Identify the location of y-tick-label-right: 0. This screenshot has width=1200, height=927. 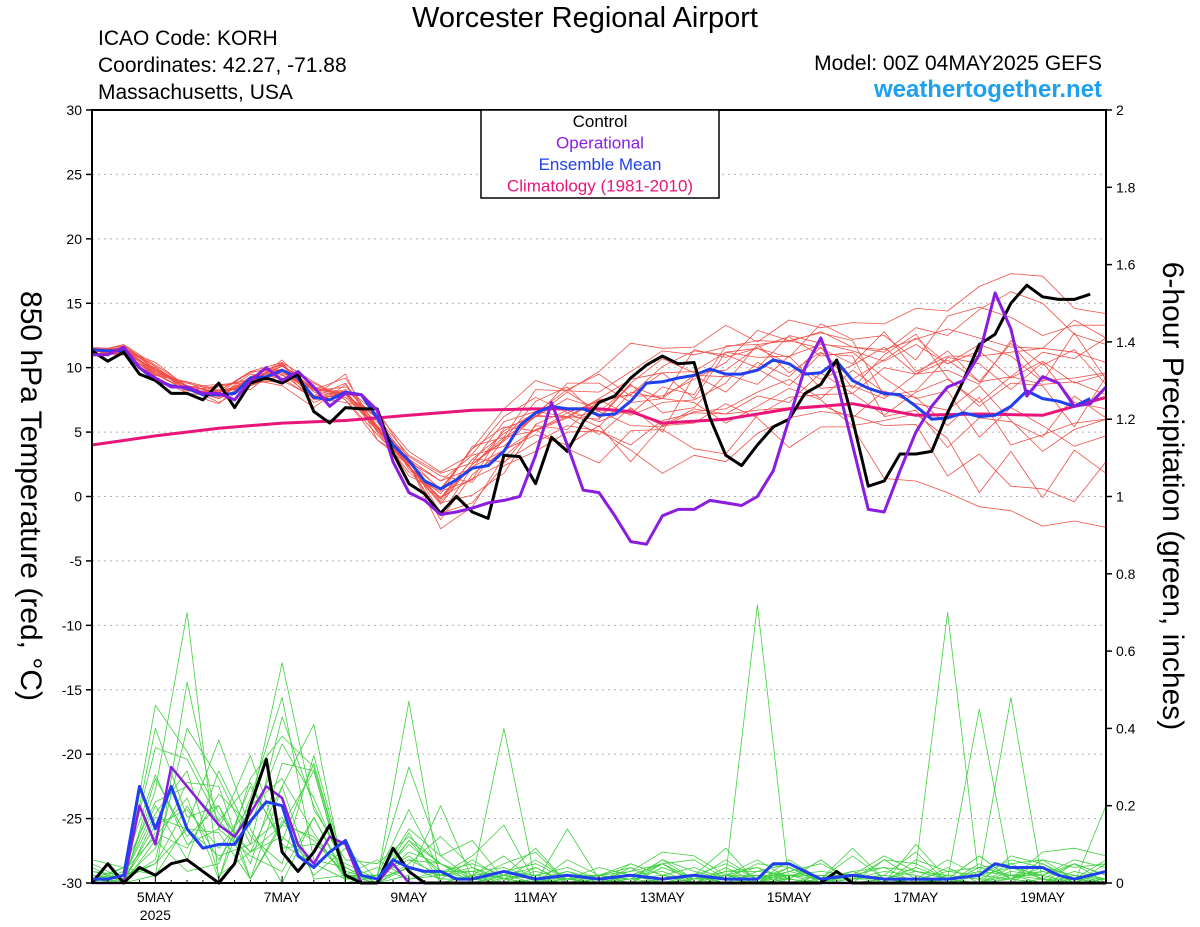
(1120, 883).